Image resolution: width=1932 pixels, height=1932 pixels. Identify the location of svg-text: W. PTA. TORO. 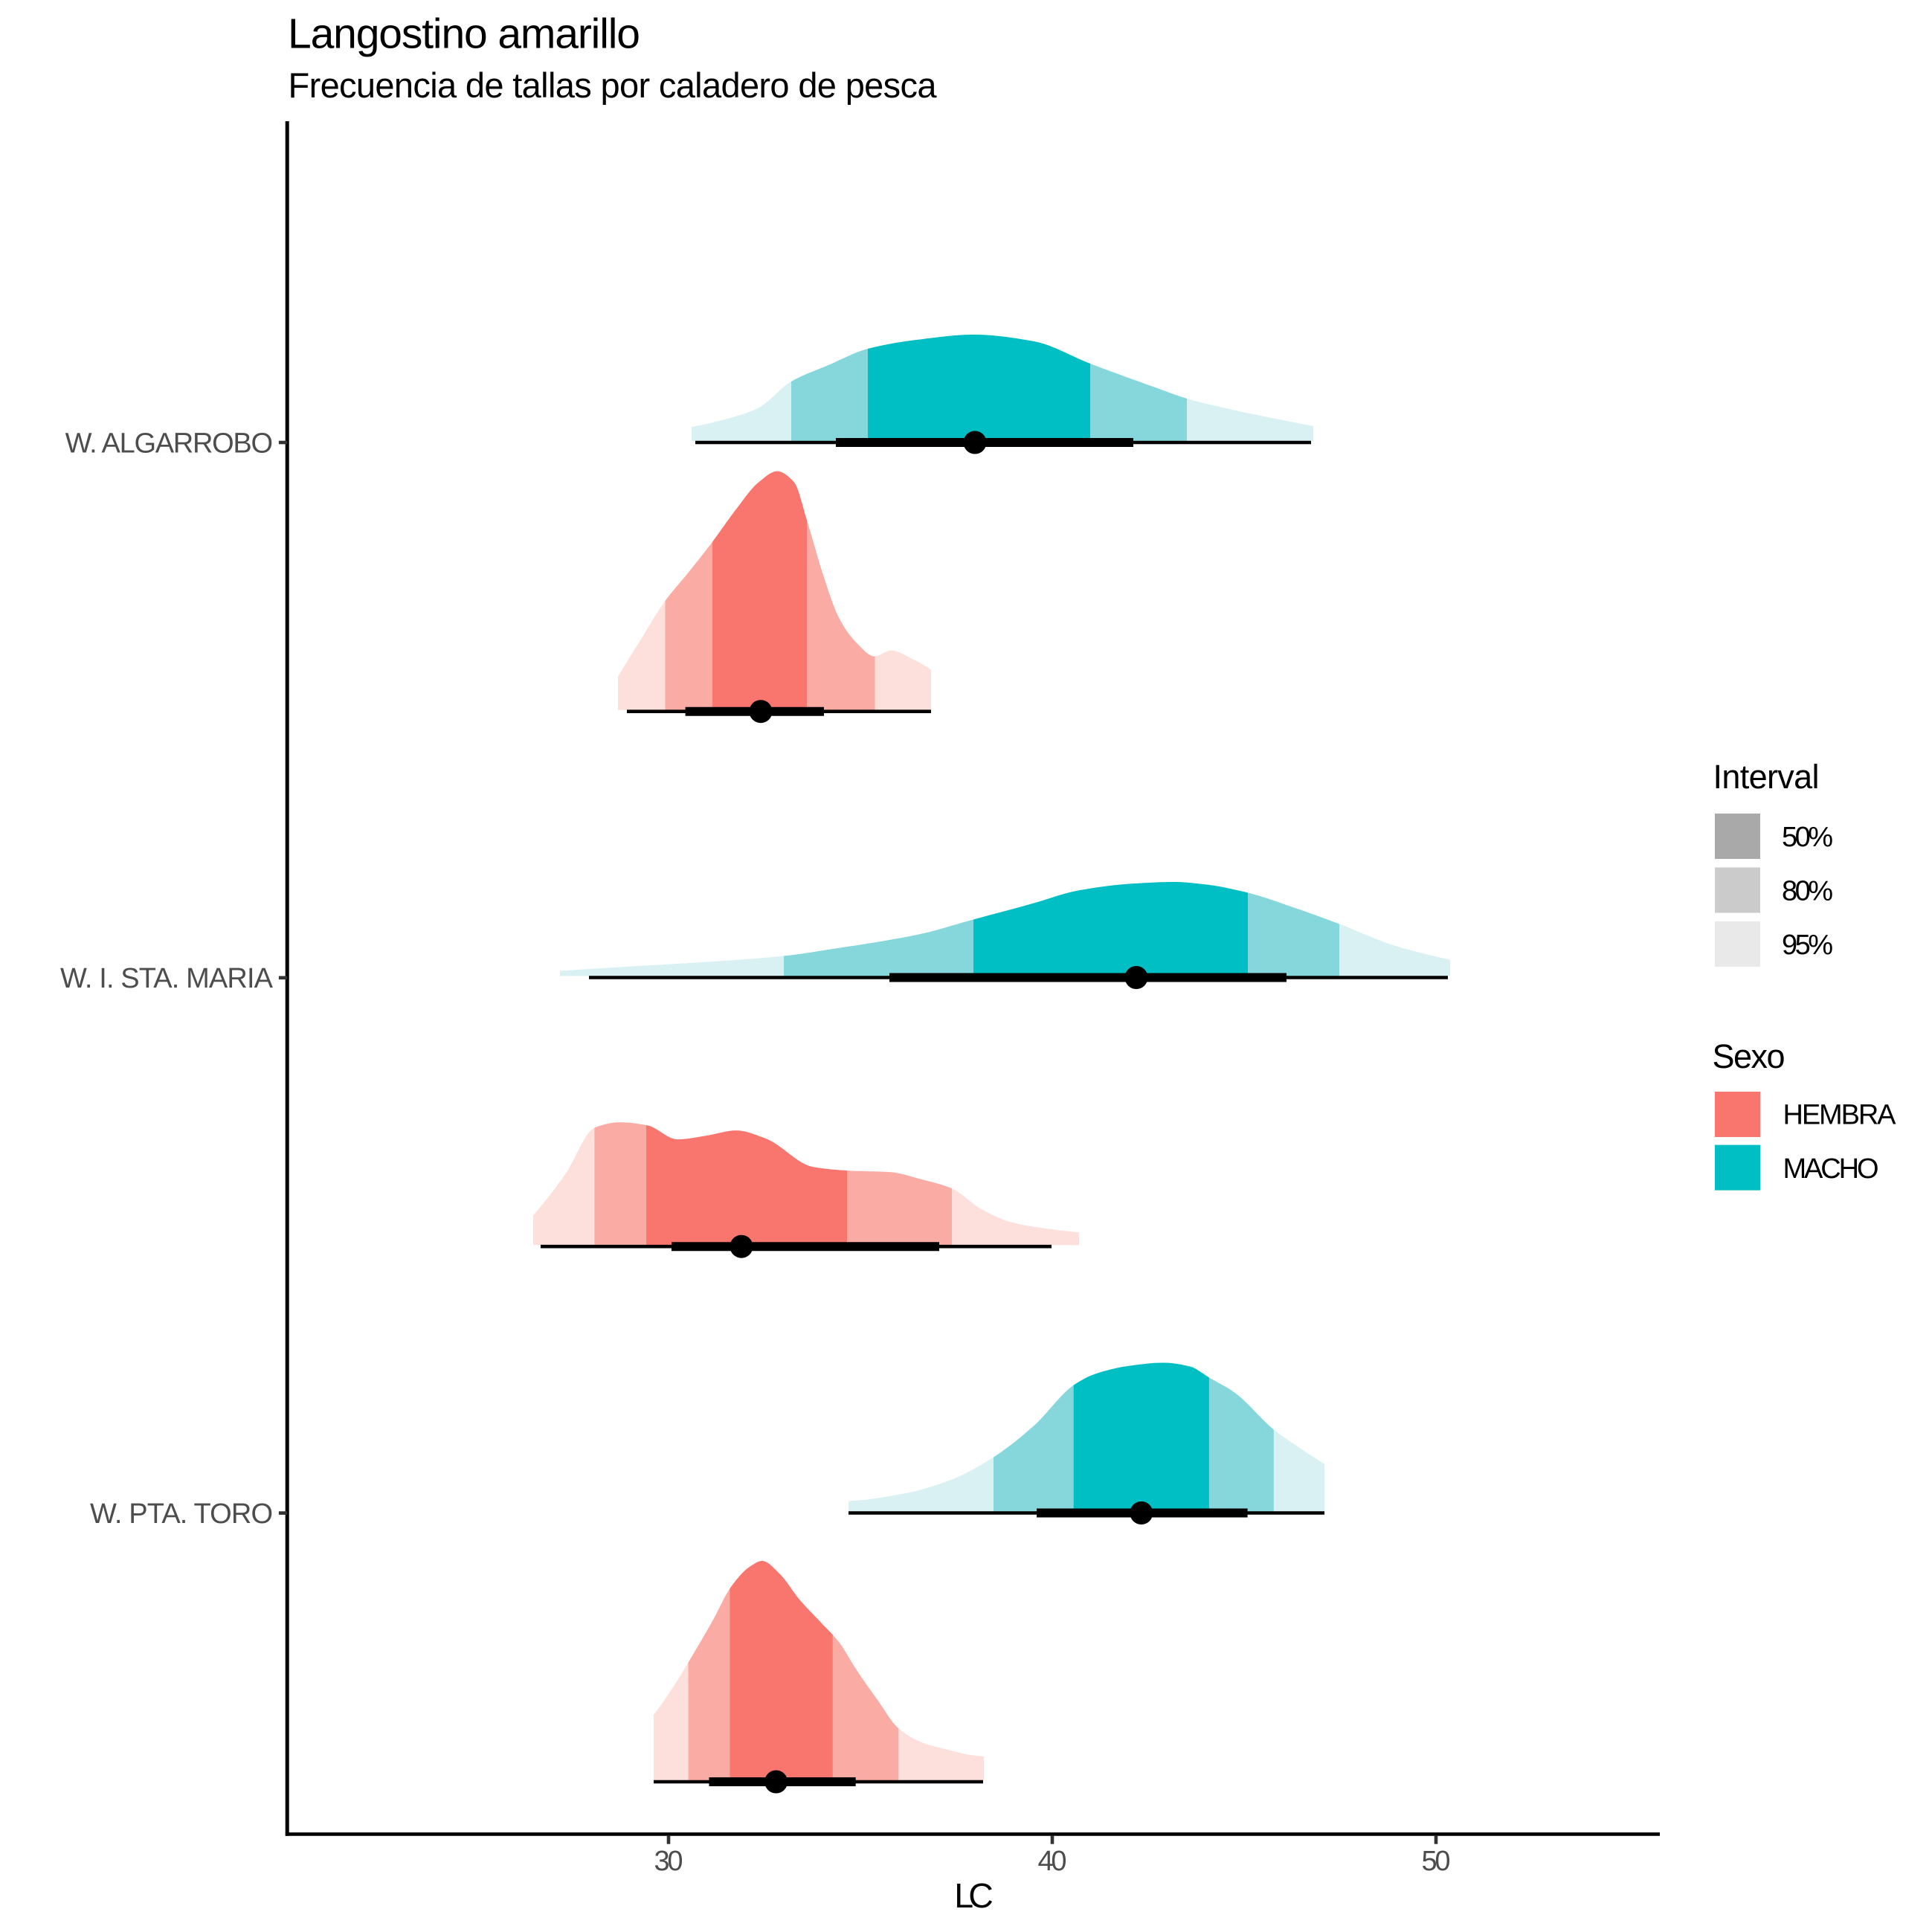
(181, 1514).